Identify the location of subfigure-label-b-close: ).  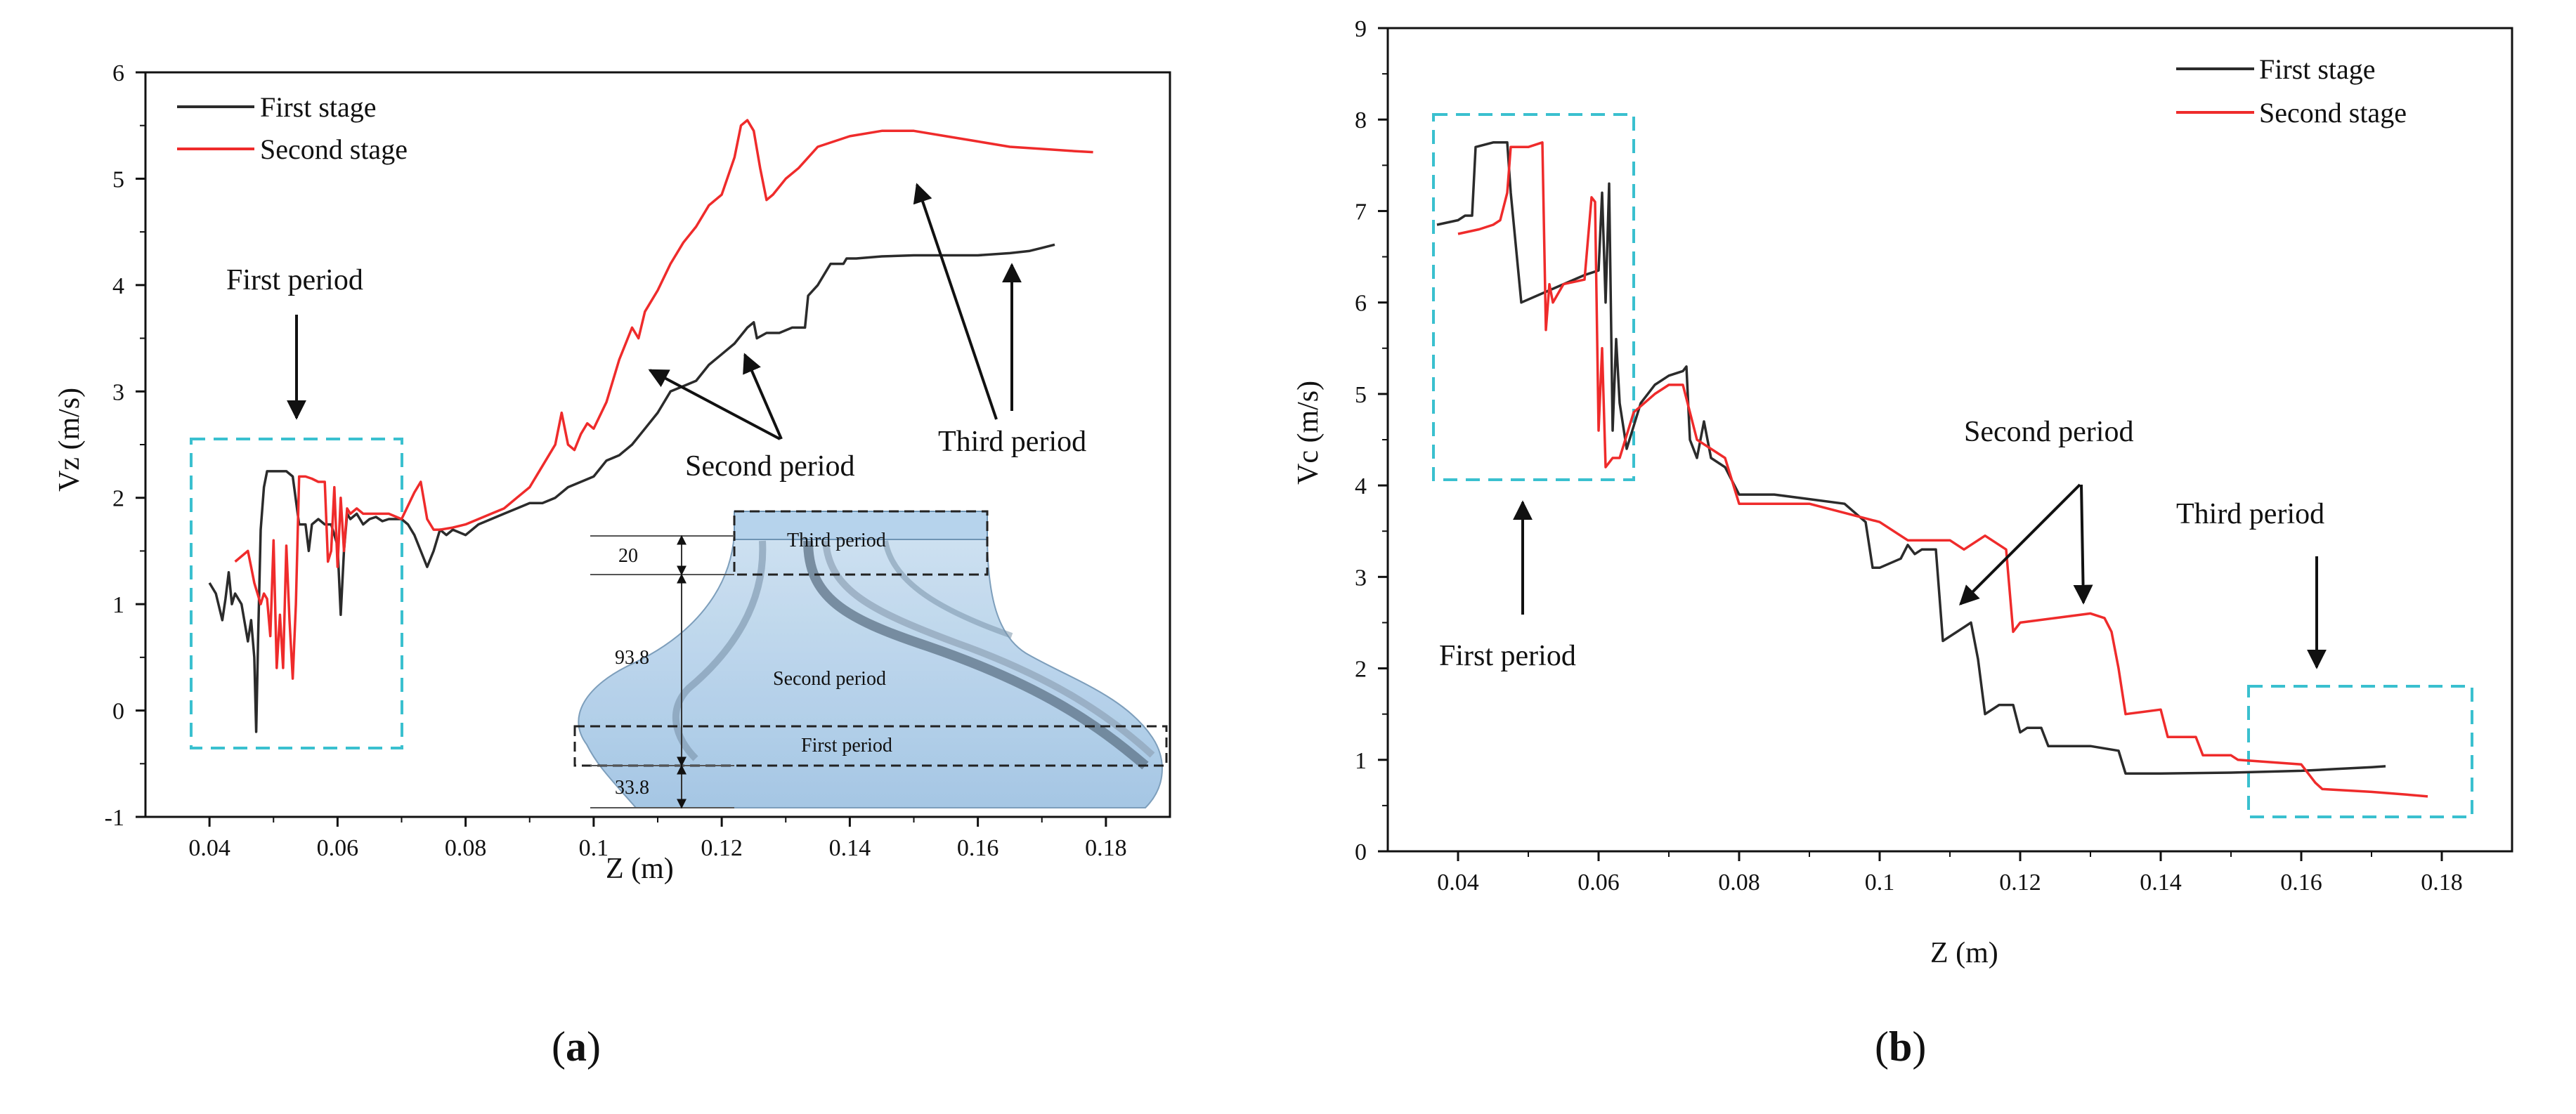
(1919, 1047).